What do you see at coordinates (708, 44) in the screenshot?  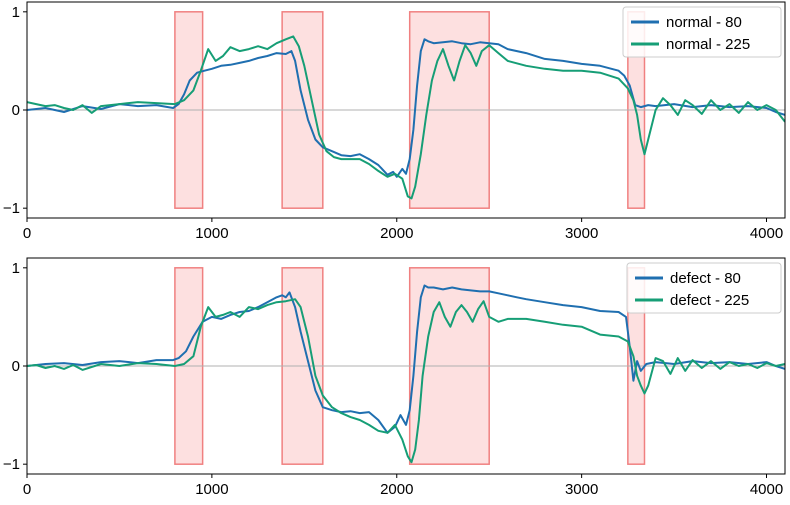 I see `legend-label: normal - 225` at bounding box center [708, 44].